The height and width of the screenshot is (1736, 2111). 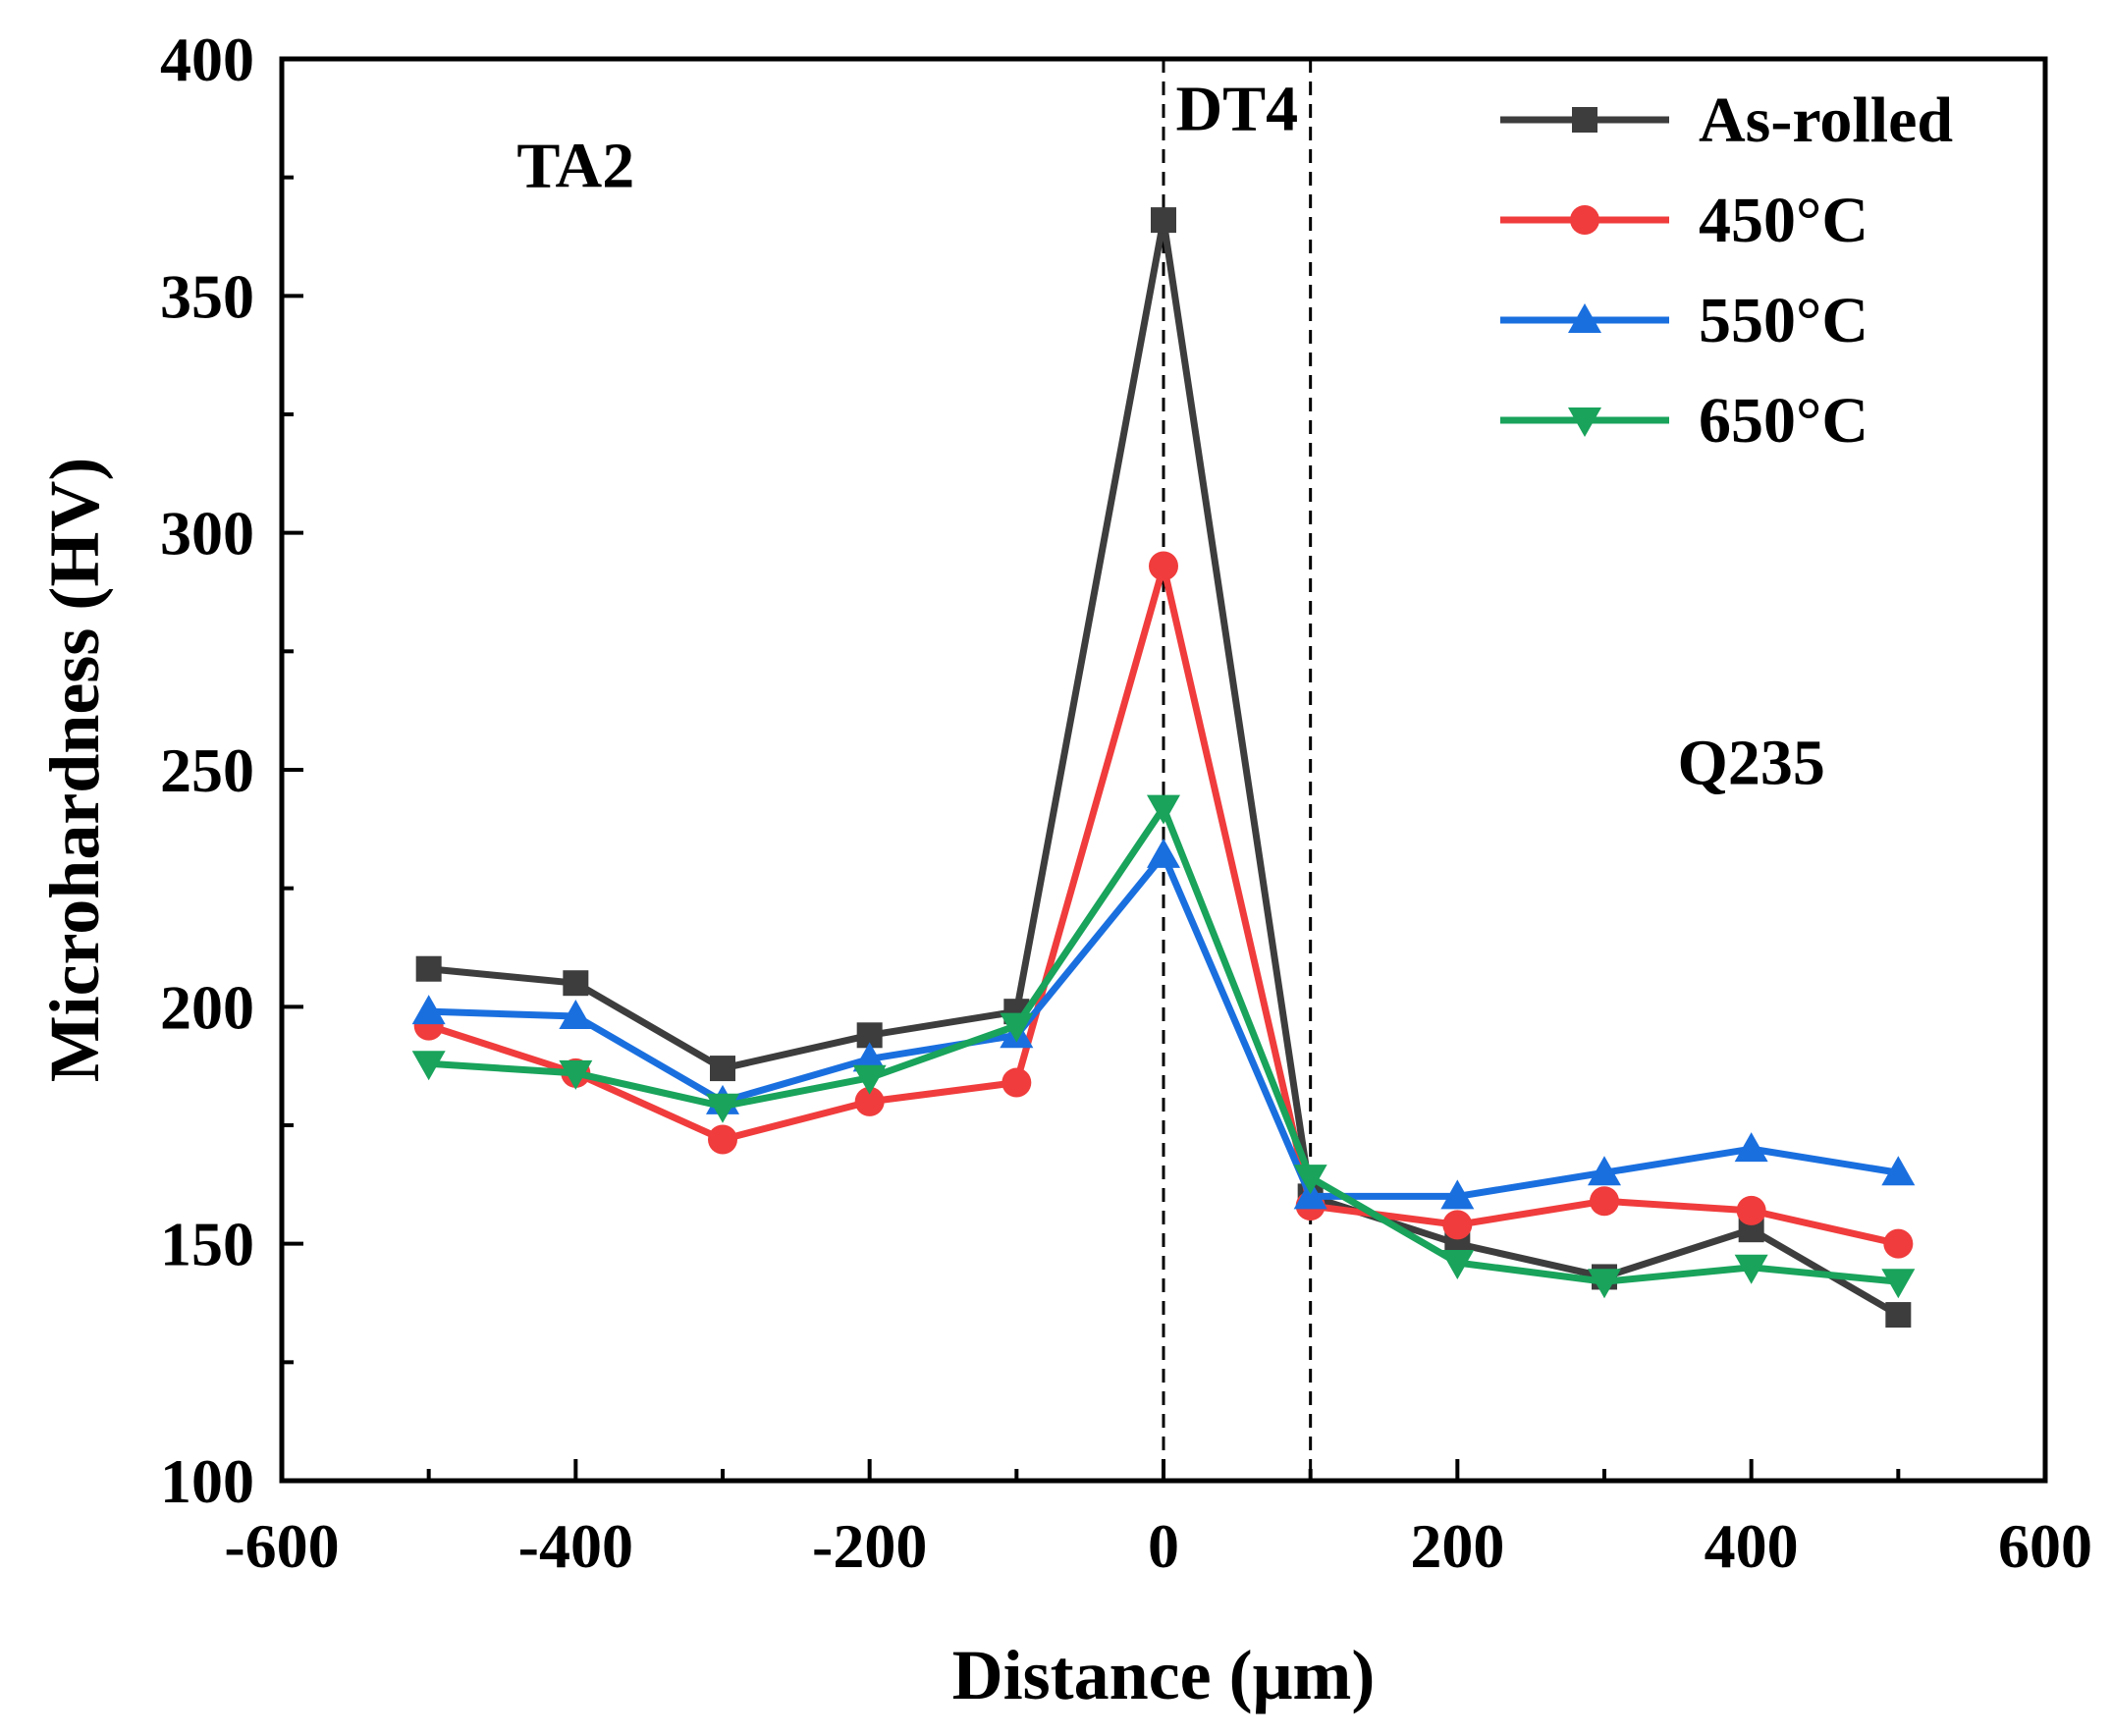 I want to click on annotation-dt4: DT4, so click(x=1236, y=108).